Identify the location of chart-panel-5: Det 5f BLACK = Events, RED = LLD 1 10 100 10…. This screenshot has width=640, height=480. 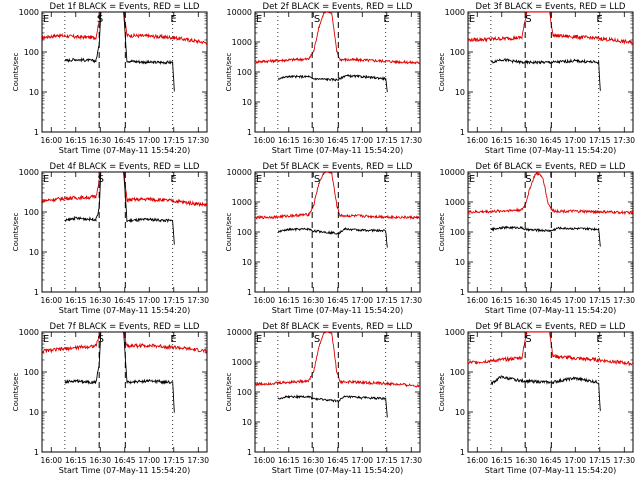
(323, 238).